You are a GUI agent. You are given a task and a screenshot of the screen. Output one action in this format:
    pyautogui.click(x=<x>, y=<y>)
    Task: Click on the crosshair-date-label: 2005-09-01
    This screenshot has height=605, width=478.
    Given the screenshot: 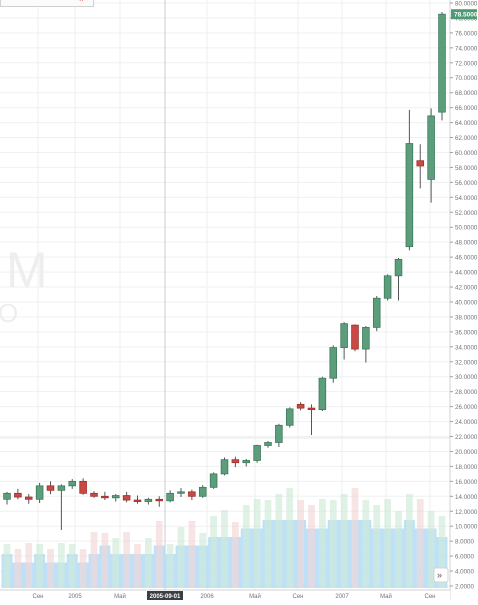 What is the action you would take?
    pyautogui.click(x=165, y=597)
    